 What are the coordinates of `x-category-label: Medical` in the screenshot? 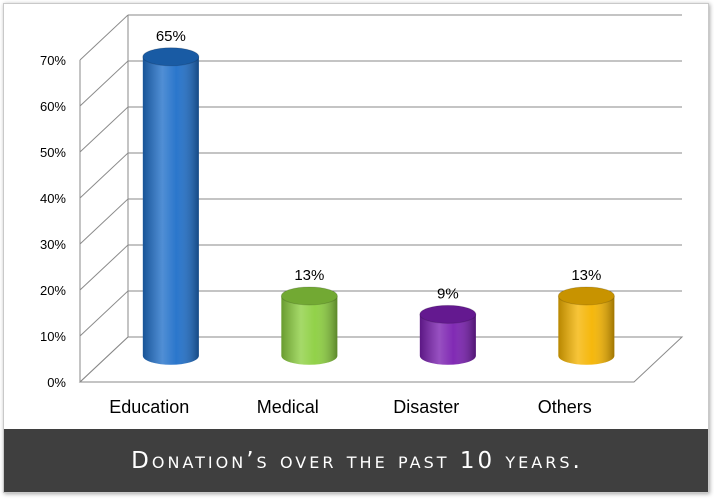 It's located at (288, 407).